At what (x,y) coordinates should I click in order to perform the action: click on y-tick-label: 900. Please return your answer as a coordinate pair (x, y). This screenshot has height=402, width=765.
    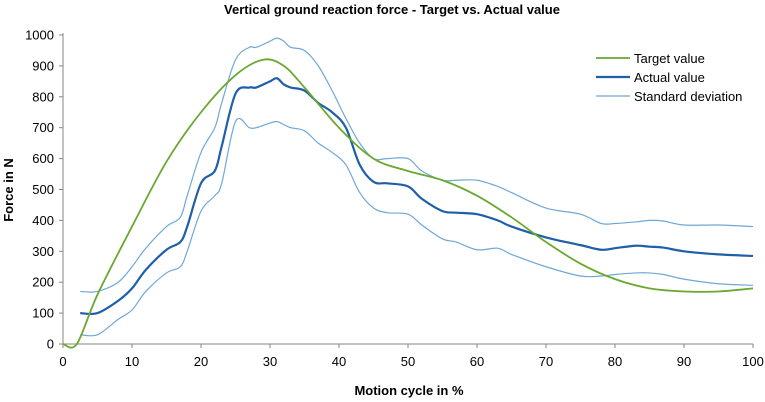
    Looking at the image, I should click on (43, 65).